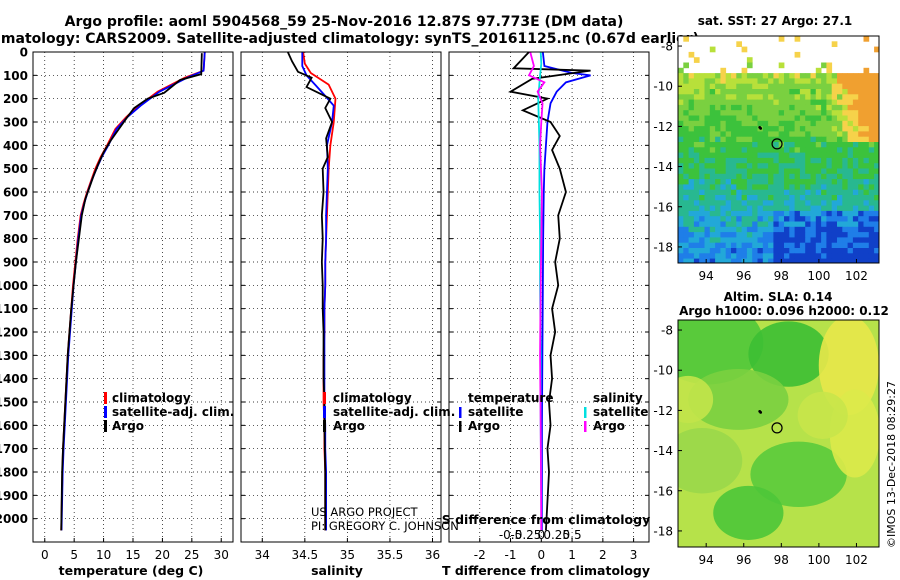  I want to click on depth-tick-label: 100, so click(15, 76).